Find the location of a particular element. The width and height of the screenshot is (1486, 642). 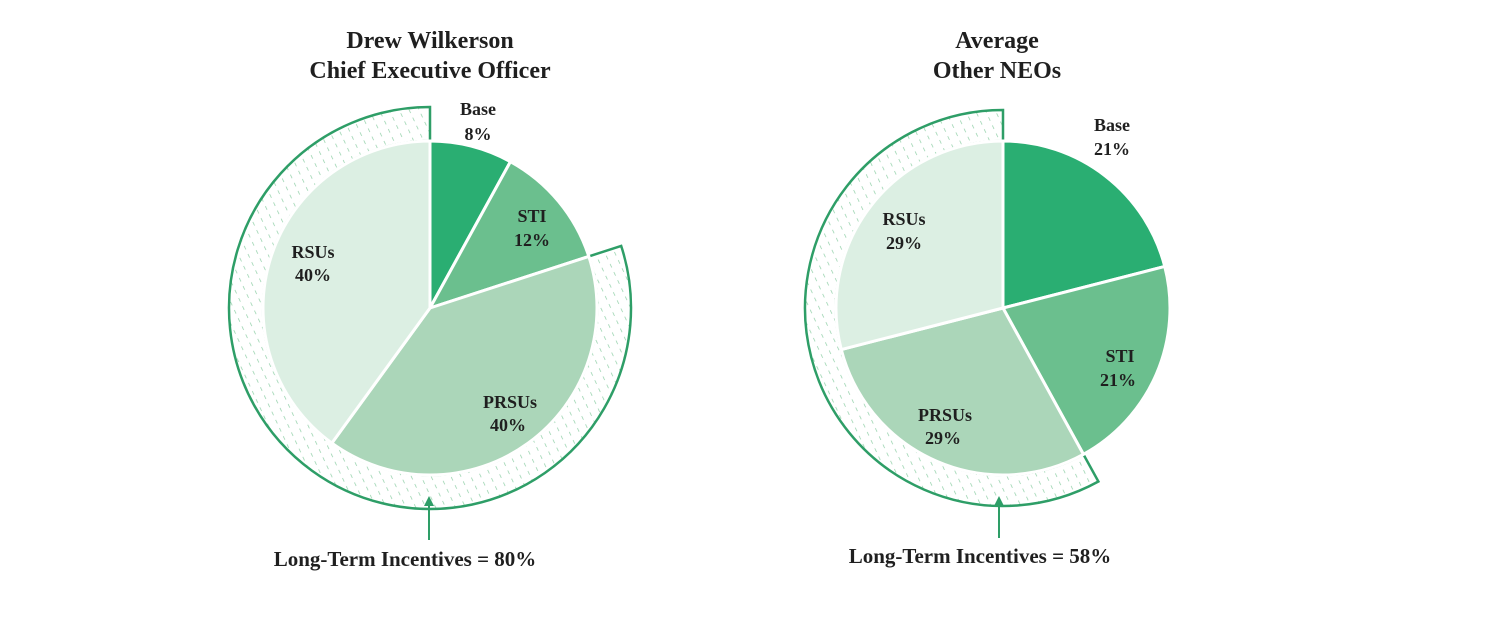

ceo-prsus-value: 40% is located at coordinates (508, 425).